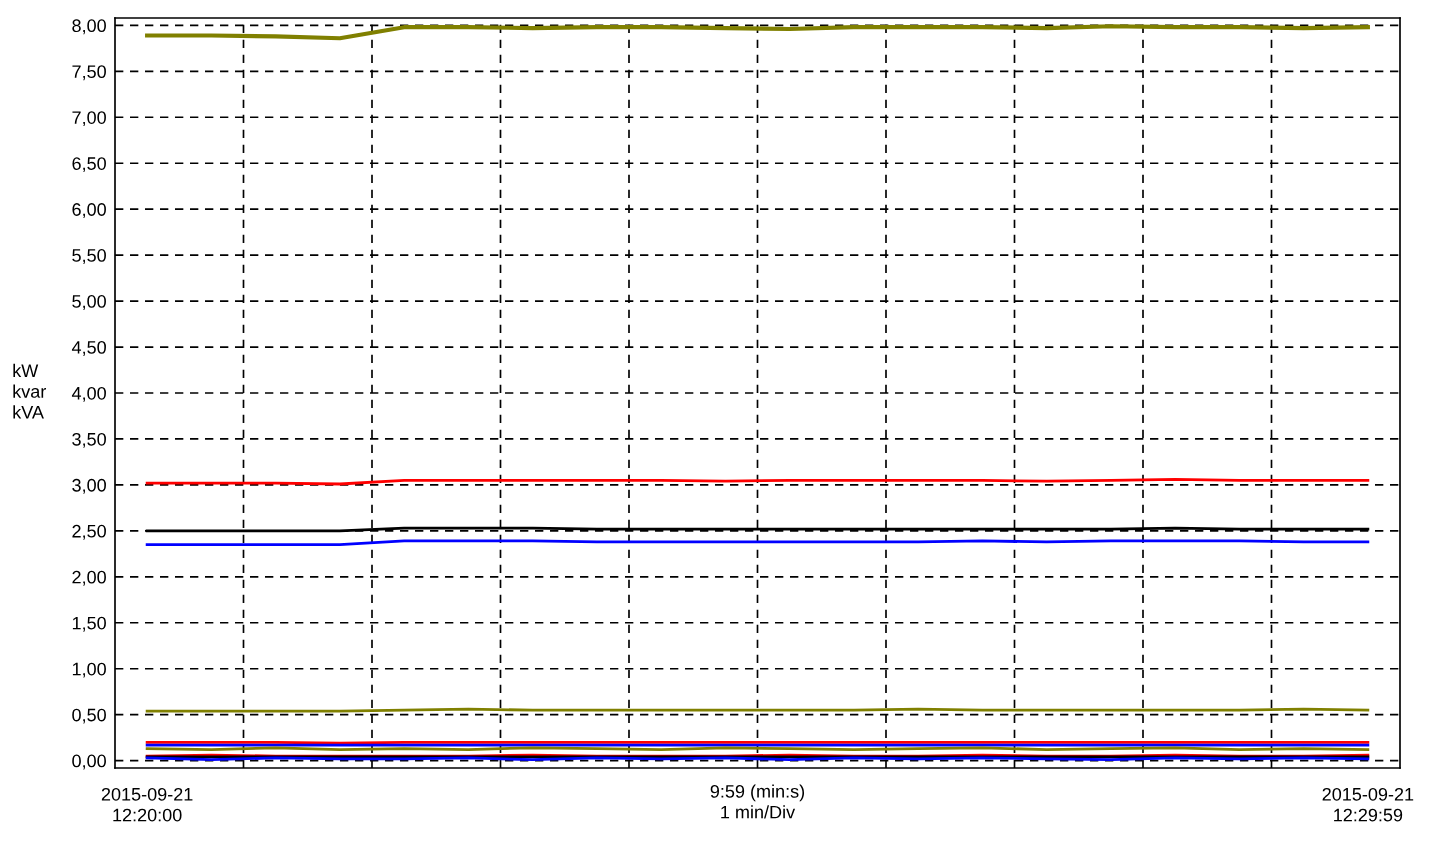 This screenshot has width=1432, height=841. I want to click on y-tick-label: 4,50, so click(88, 348).